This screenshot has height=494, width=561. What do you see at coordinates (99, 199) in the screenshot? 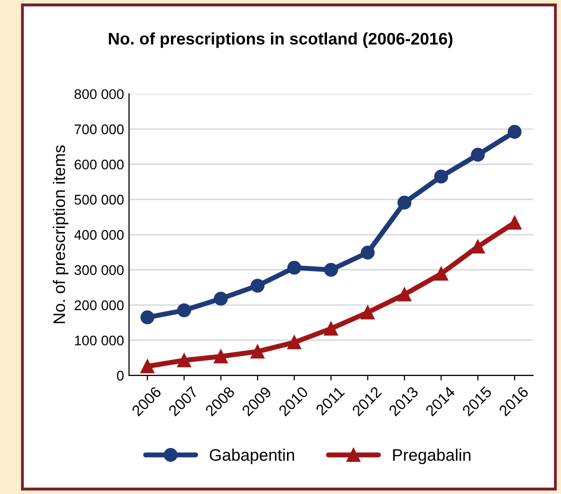
I see `y-tick-label: 500 000` at bounding box center [99, 199].